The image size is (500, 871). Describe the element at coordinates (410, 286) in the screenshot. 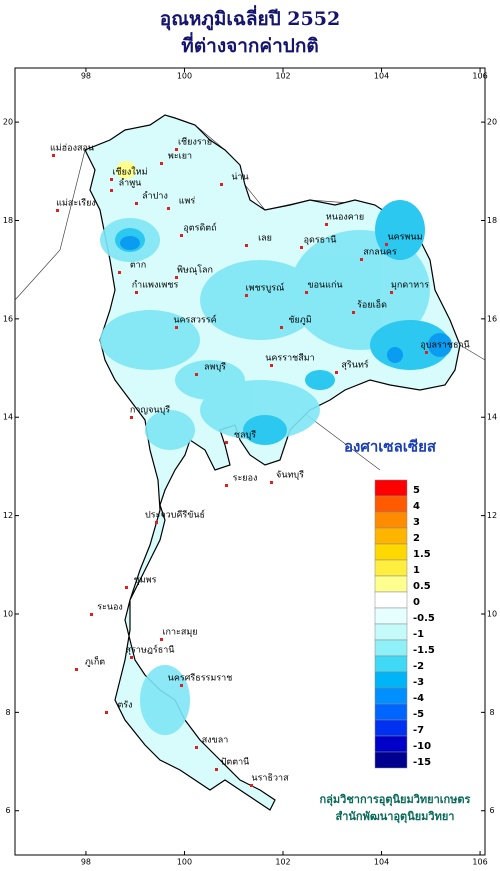

I see `place-label: มุกดาหาร` at that location.